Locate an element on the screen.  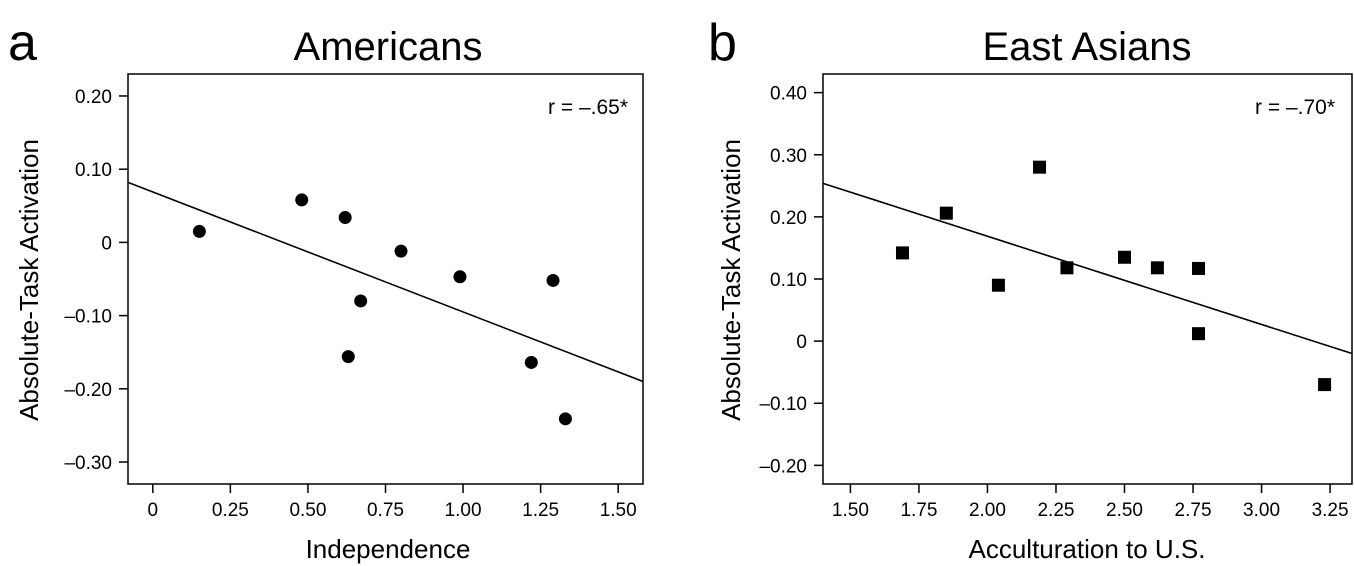
chart-title: East Asians is located at coordinates (1086, 47).